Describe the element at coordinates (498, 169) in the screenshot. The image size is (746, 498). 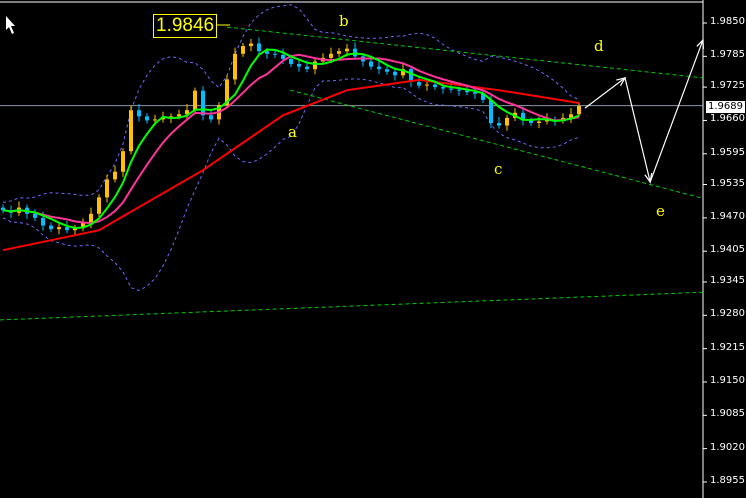
I see `wave-label-c: c` at that location.